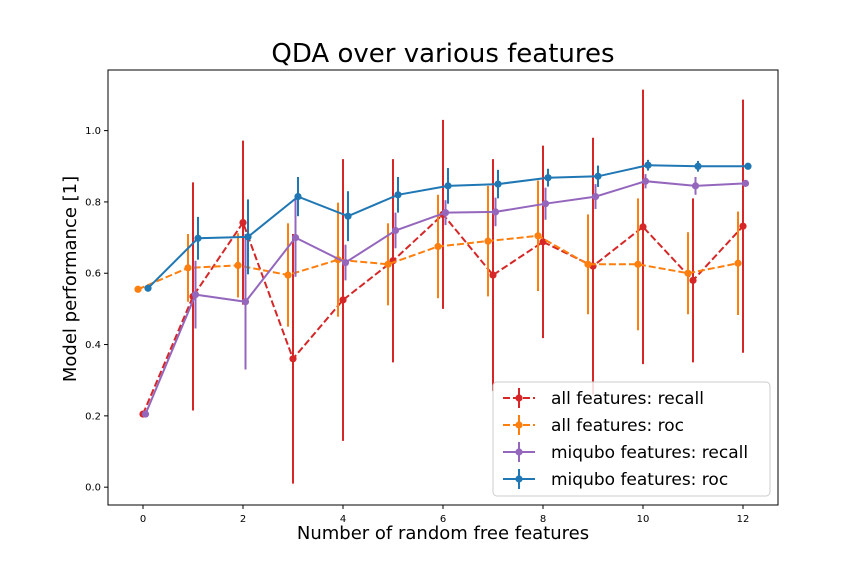 Image resolution: width=864 pixels, height=580 pixels. I want to click on legend-entry: all features: recall, so click(603, 398).